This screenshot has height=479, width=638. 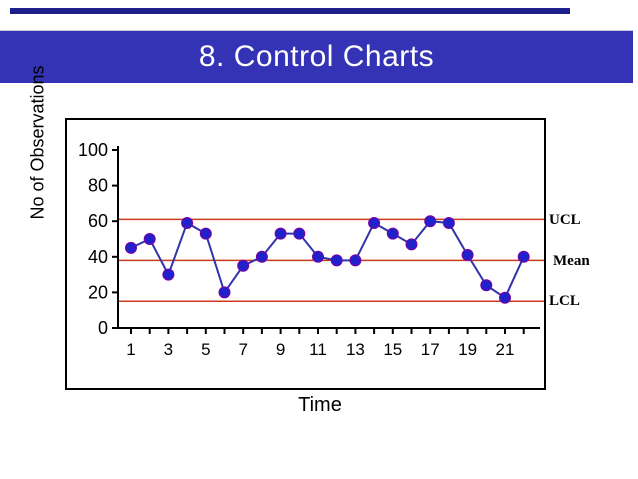 What do you see at coordinates (98, 292) in the screenshot?
I see `y-tick-label: 20` at bounding box center [98, 292].